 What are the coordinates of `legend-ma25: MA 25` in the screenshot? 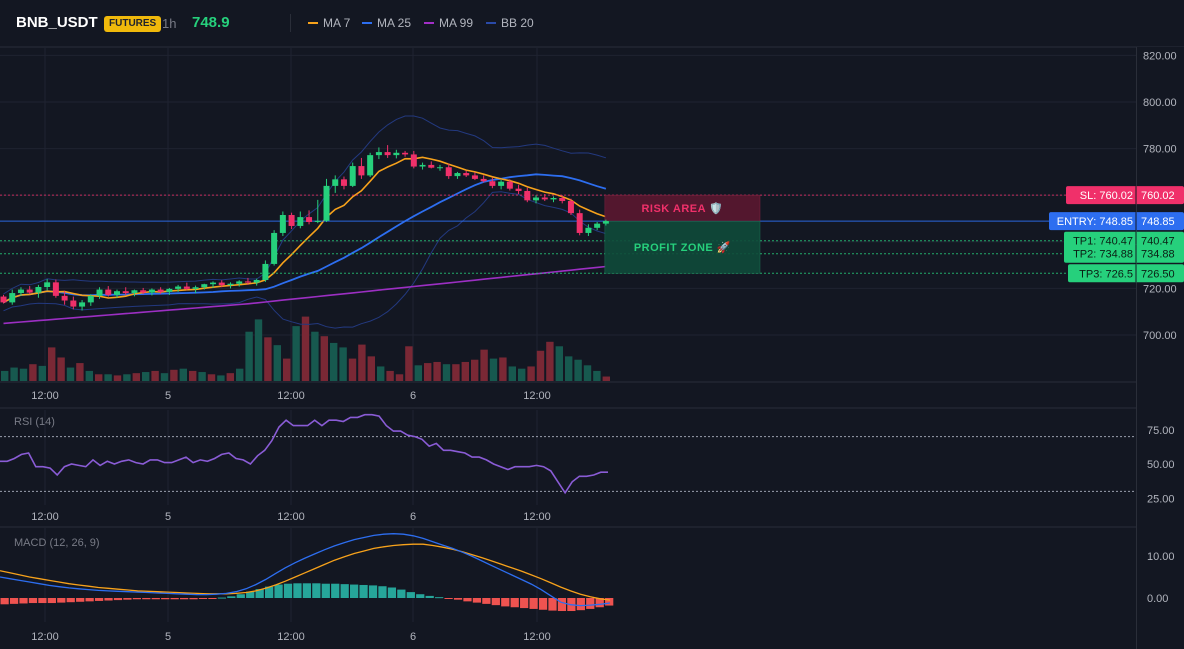 It's located at (386, 23).